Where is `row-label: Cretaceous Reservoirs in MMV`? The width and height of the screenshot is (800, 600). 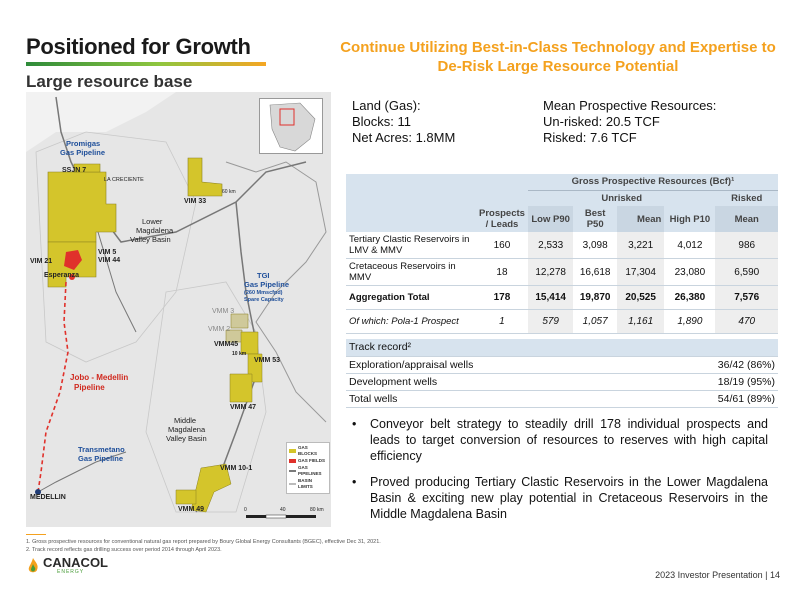 row-label: Cretaceous Reservoirs in MMV is located at coordinates (411, 272).